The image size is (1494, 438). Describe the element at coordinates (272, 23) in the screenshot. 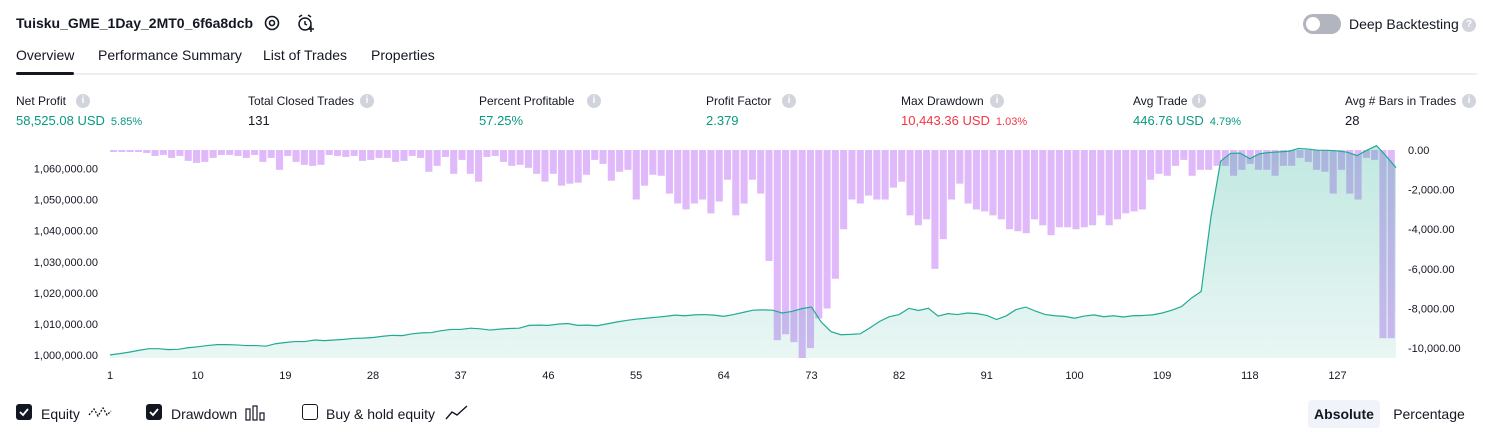

I see `gear-icon` at that location.